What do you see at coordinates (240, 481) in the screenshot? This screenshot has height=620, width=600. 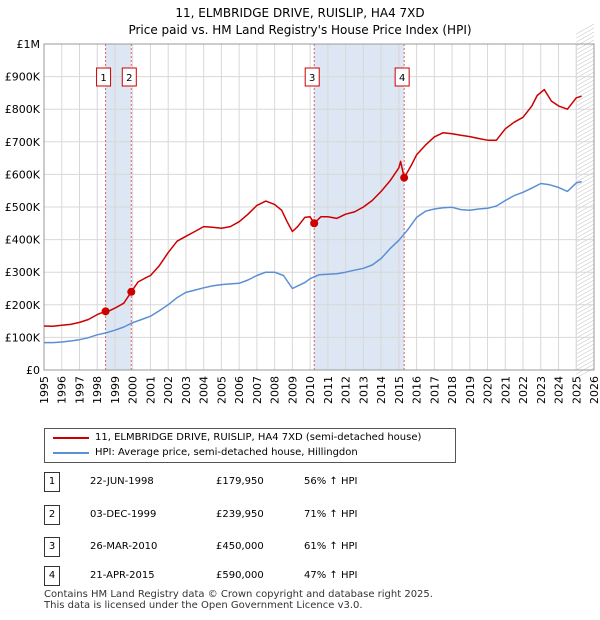 I see `transaction-price: £179,950` at bounding box center [240, 481].